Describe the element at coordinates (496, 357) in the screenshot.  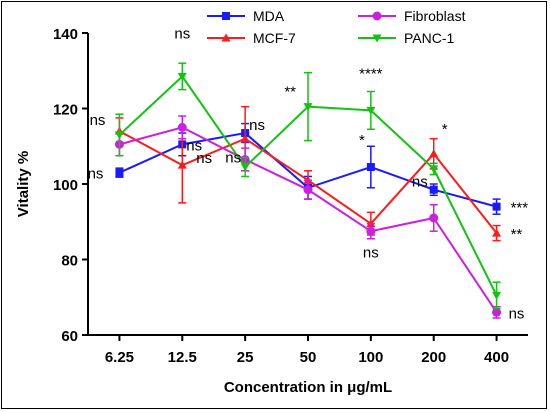
I see `x-tick-label: 400` at that location.